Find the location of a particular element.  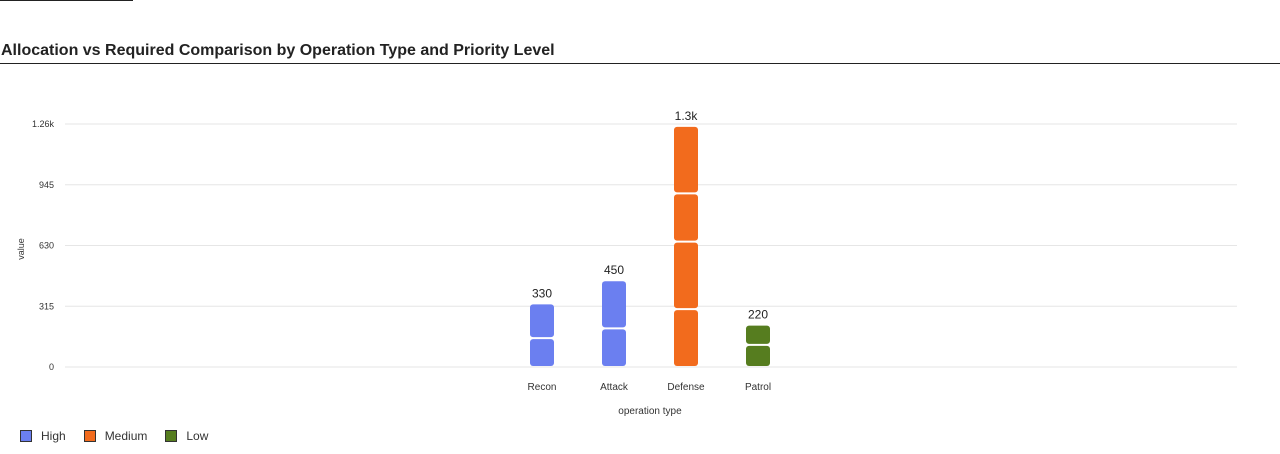

data-label: 330 is located at coordinates (542, 293).